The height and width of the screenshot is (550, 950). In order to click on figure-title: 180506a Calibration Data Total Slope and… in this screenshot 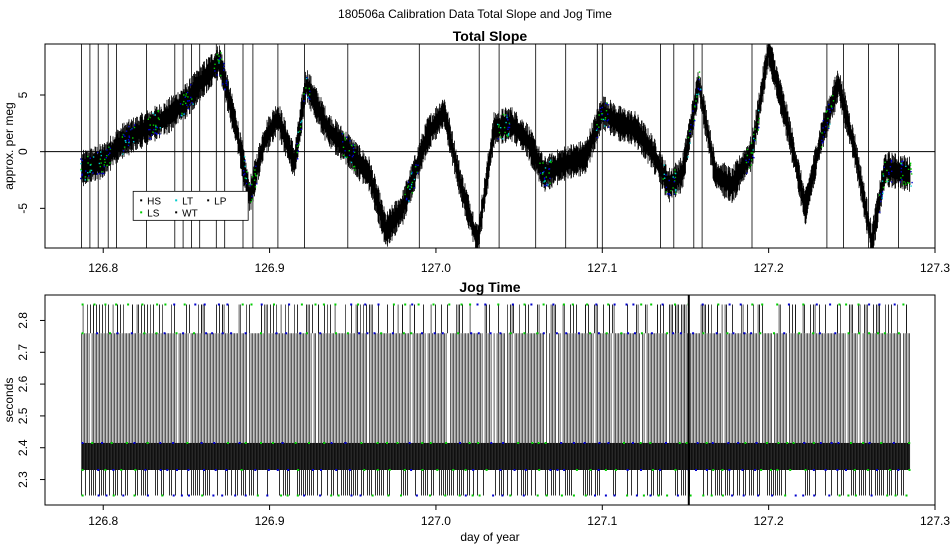, I will do `click(475, 14)`.